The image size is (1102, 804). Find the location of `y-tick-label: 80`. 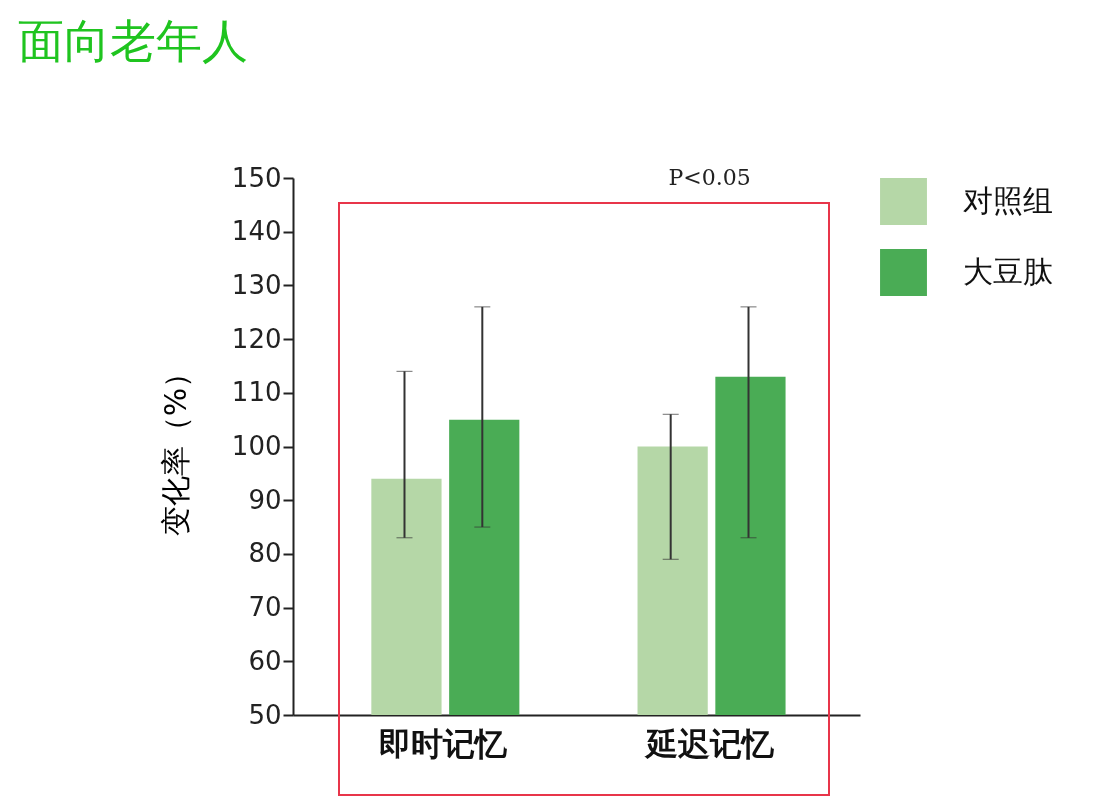

y-tick-label: 80 is located at coordinates (265, 553).